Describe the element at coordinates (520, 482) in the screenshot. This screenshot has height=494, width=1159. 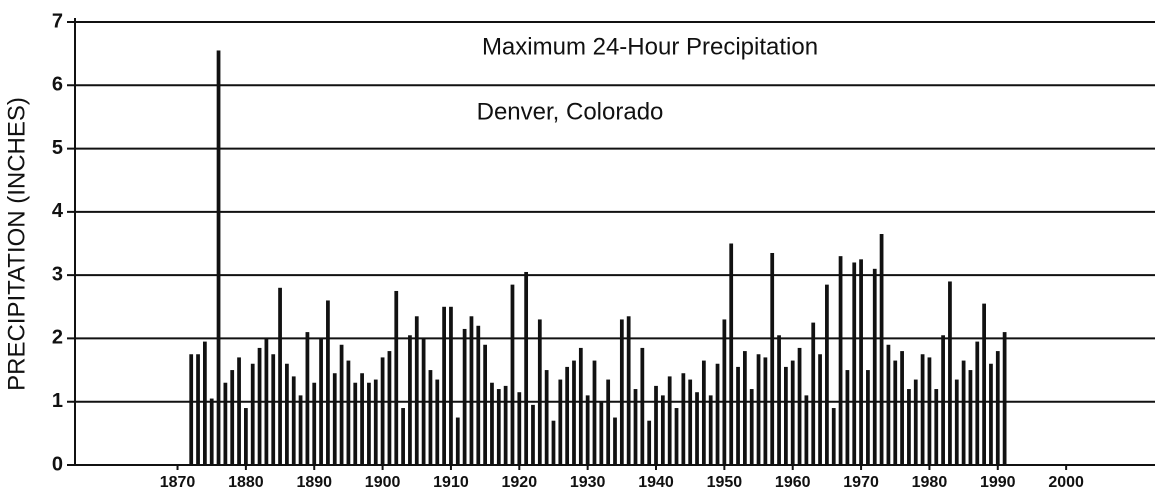
I see `x-tick-label: 1920` at that location.